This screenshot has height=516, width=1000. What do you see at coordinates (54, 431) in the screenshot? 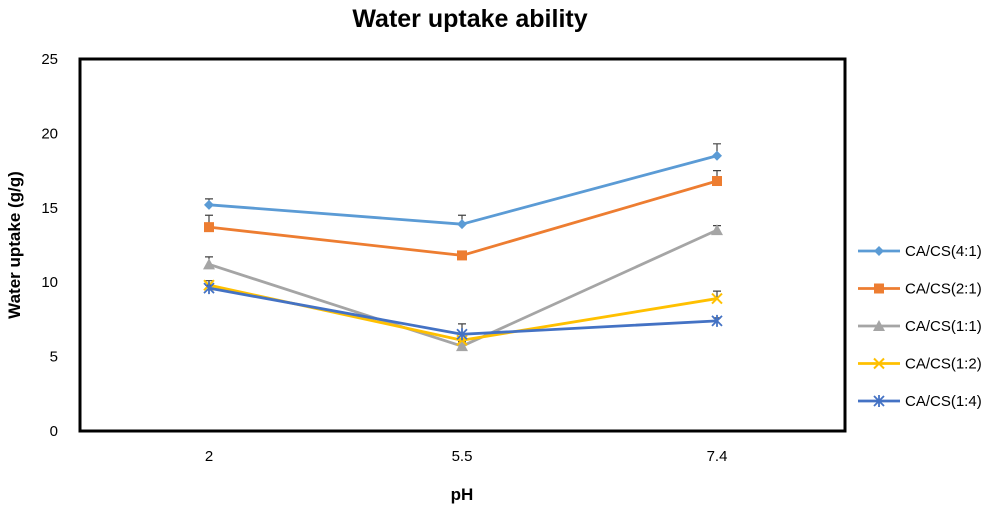
I see `y-tick-label: 0` at bounding box center [54, 431].